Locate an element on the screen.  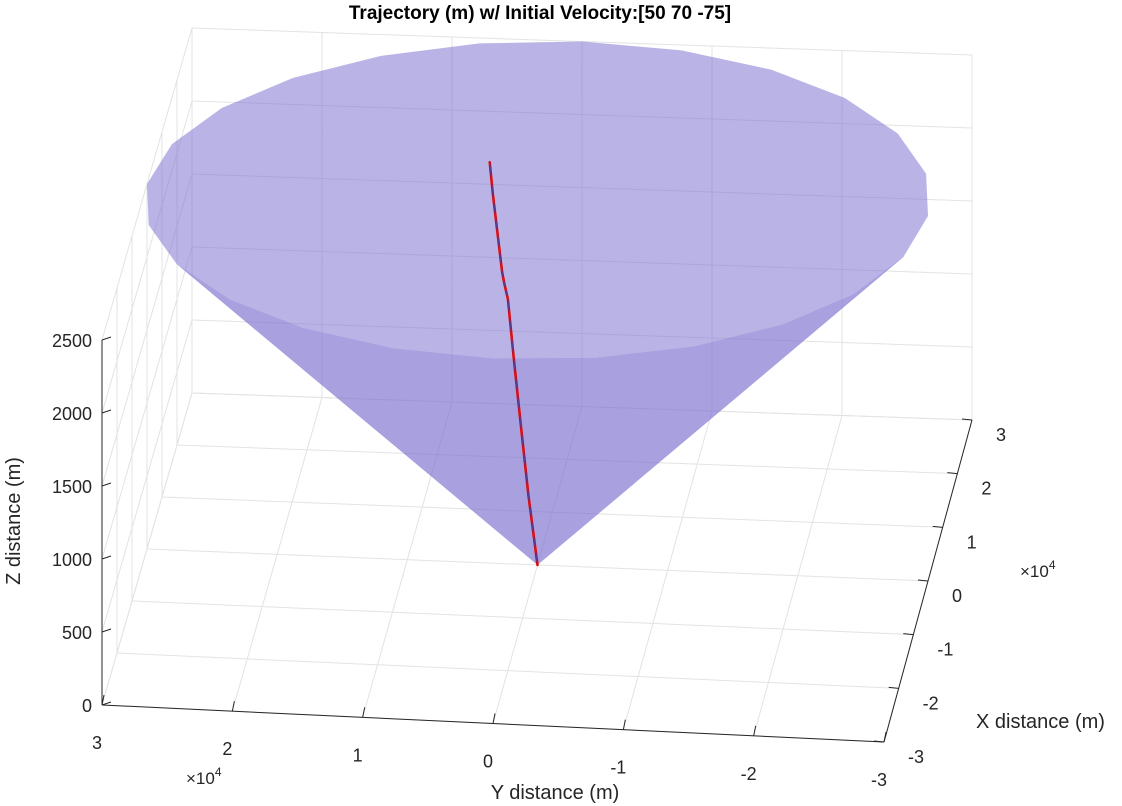
y-tick-label: -2 is located at coordinates (749, 774).